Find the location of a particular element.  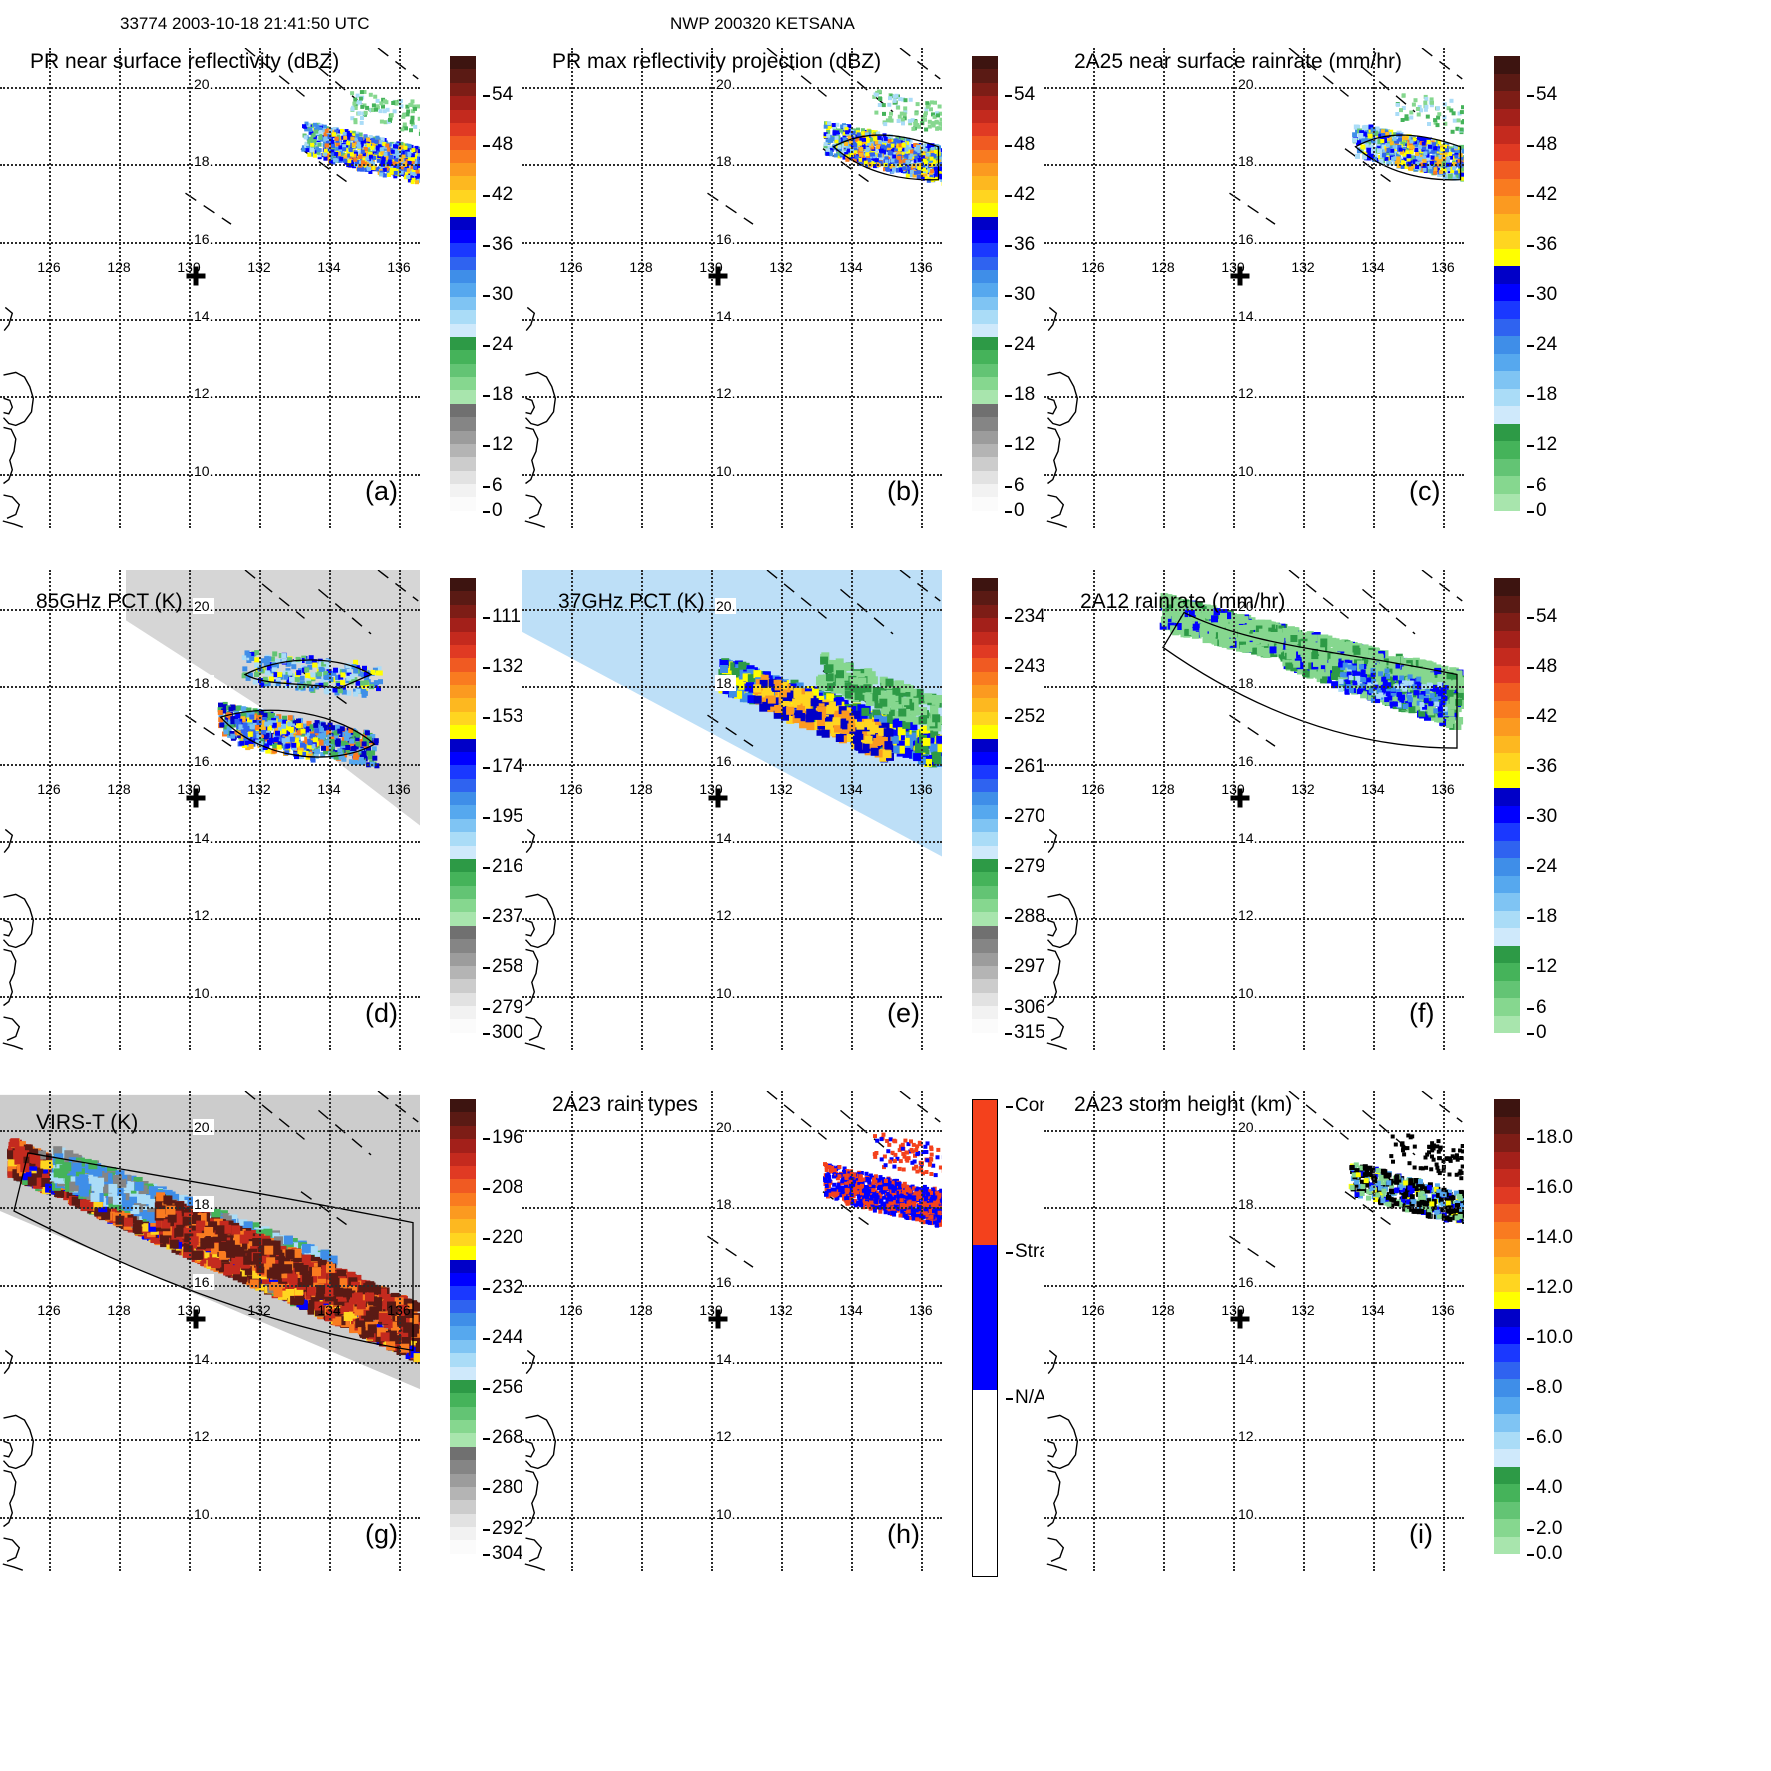

x-tick-label: 132 is located at coordinates (781, 788).